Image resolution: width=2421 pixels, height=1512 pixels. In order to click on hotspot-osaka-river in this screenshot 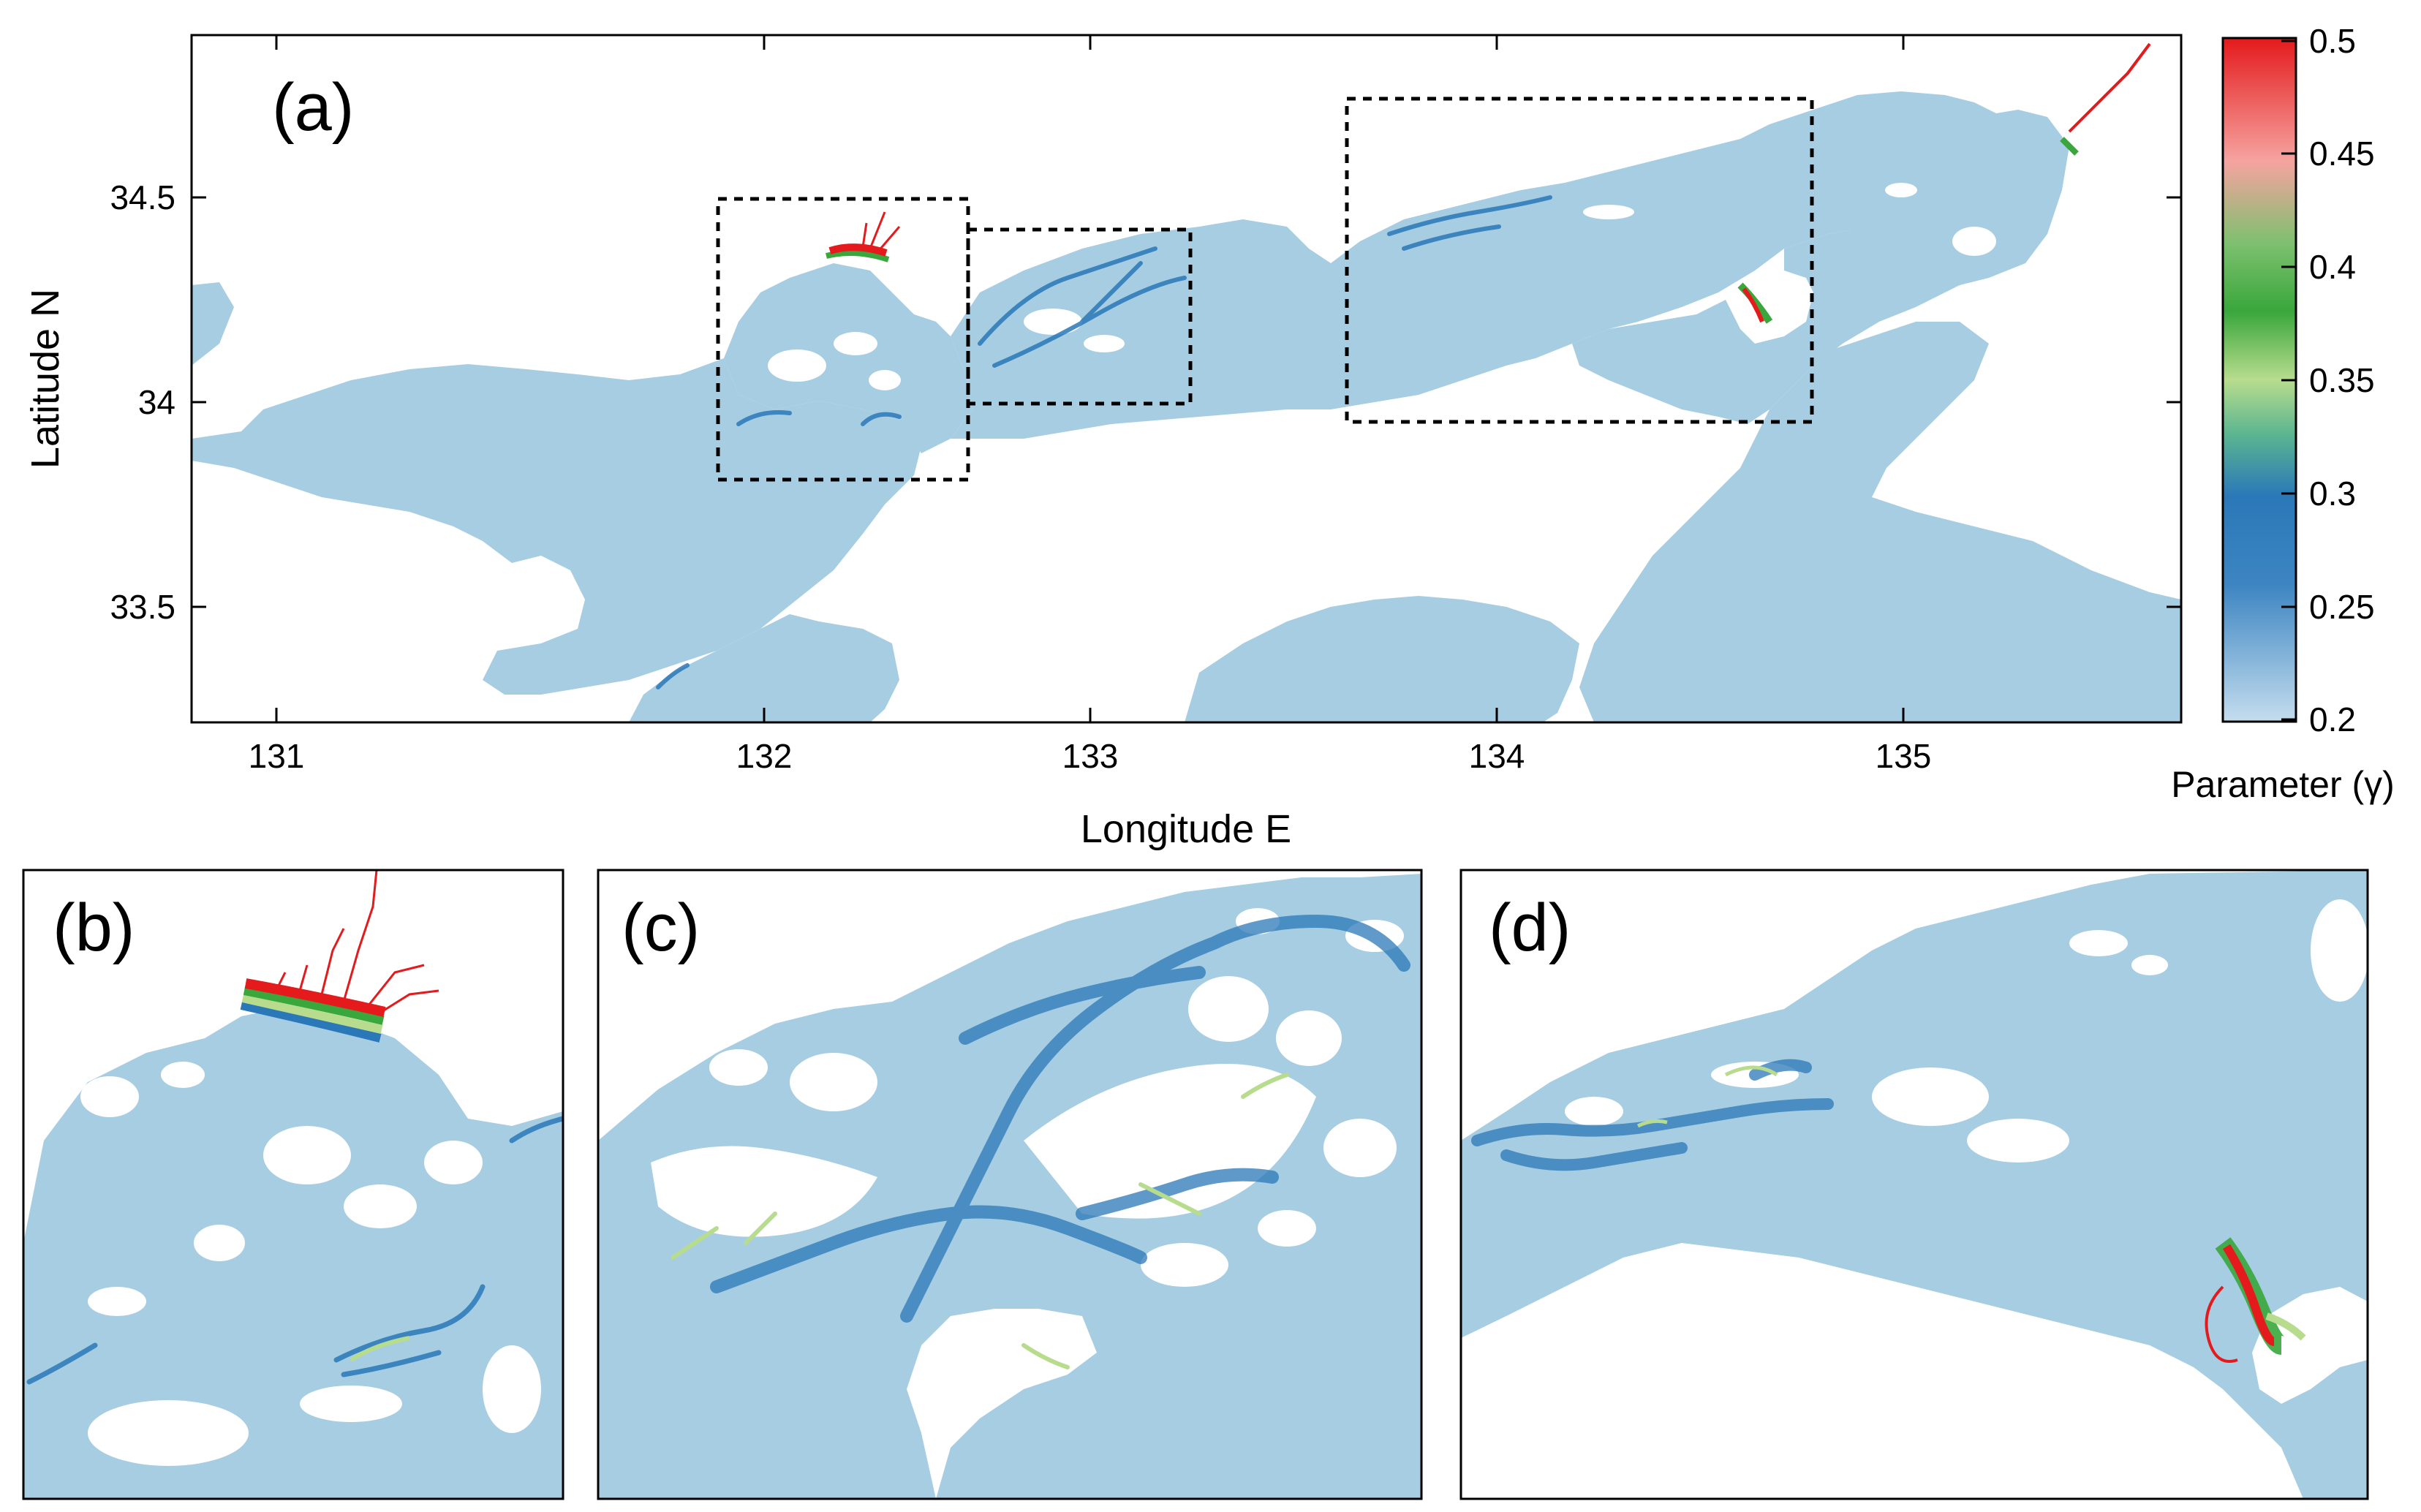, I will do `click(2105, 99)`.